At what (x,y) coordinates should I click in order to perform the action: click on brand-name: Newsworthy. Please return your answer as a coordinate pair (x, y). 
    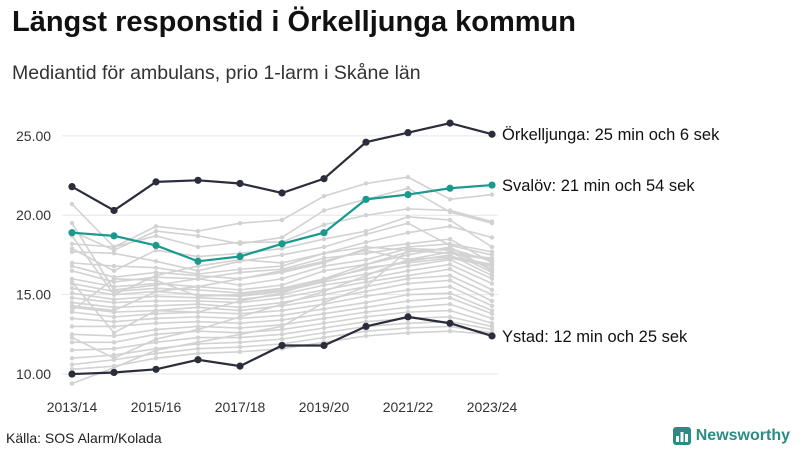
    Looking at the image, I should click on (742, 435).